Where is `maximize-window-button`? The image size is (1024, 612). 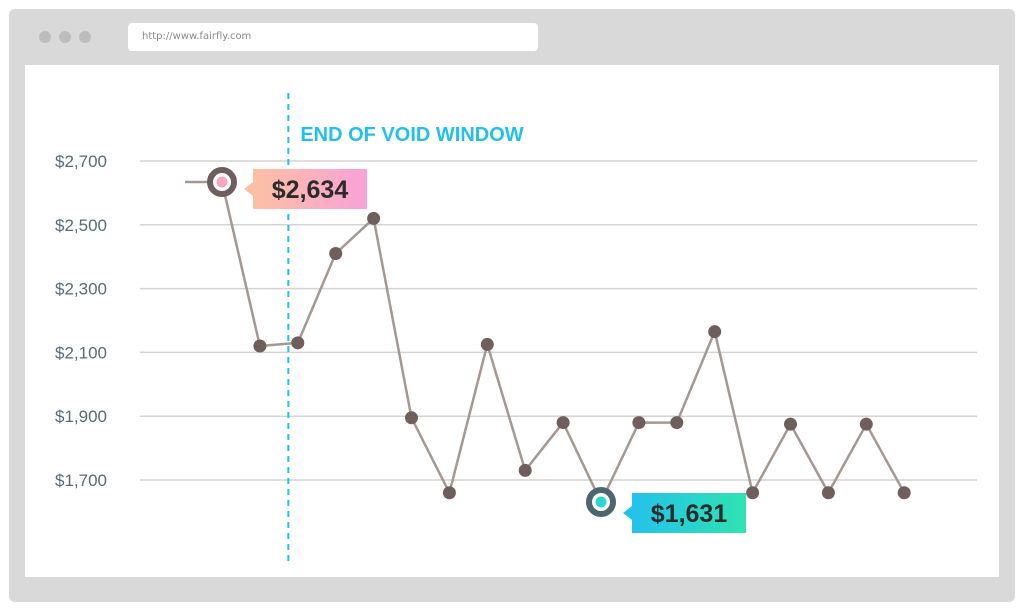 maximize-window-button is located at coordinates (85, 37).